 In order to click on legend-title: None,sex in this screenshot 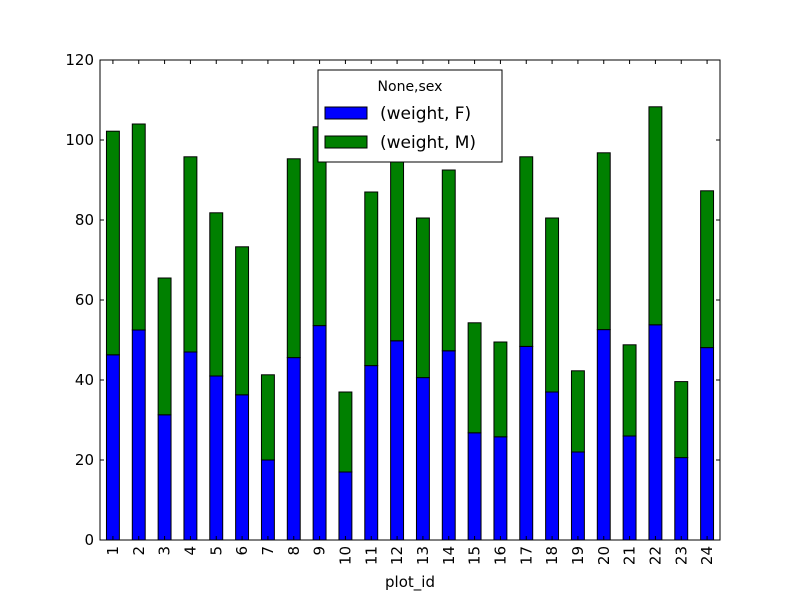, I will do `click(410, 87)`.